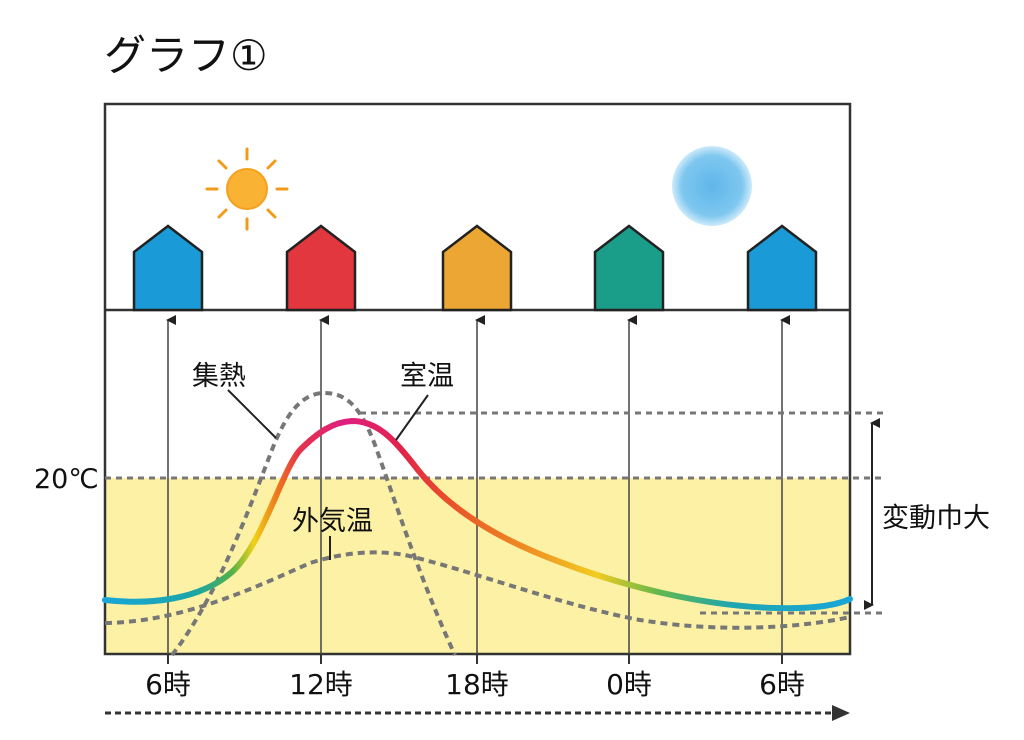 The image size is (1024, 740). What do you see at coordinates (412, 417) in the screenshot?
I see `room-temp-leader` at bounding box center [412, 417].